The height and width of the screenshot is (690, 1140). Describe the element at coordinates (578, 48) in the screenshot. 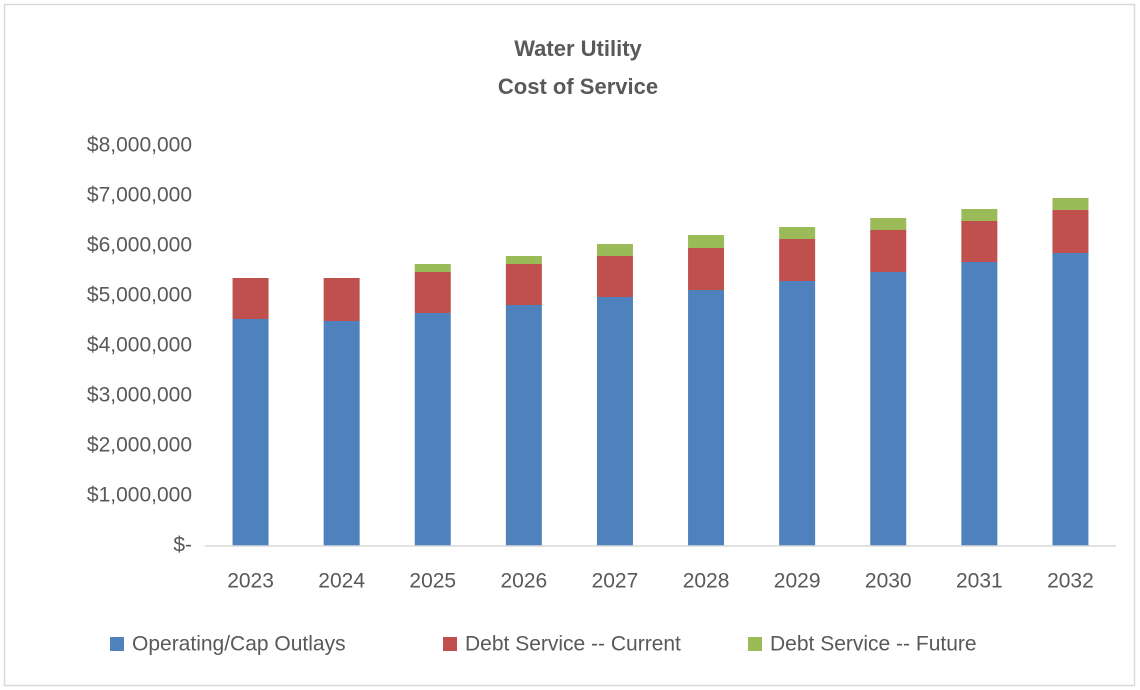

I see `chart-title: Water Utility` at that location.